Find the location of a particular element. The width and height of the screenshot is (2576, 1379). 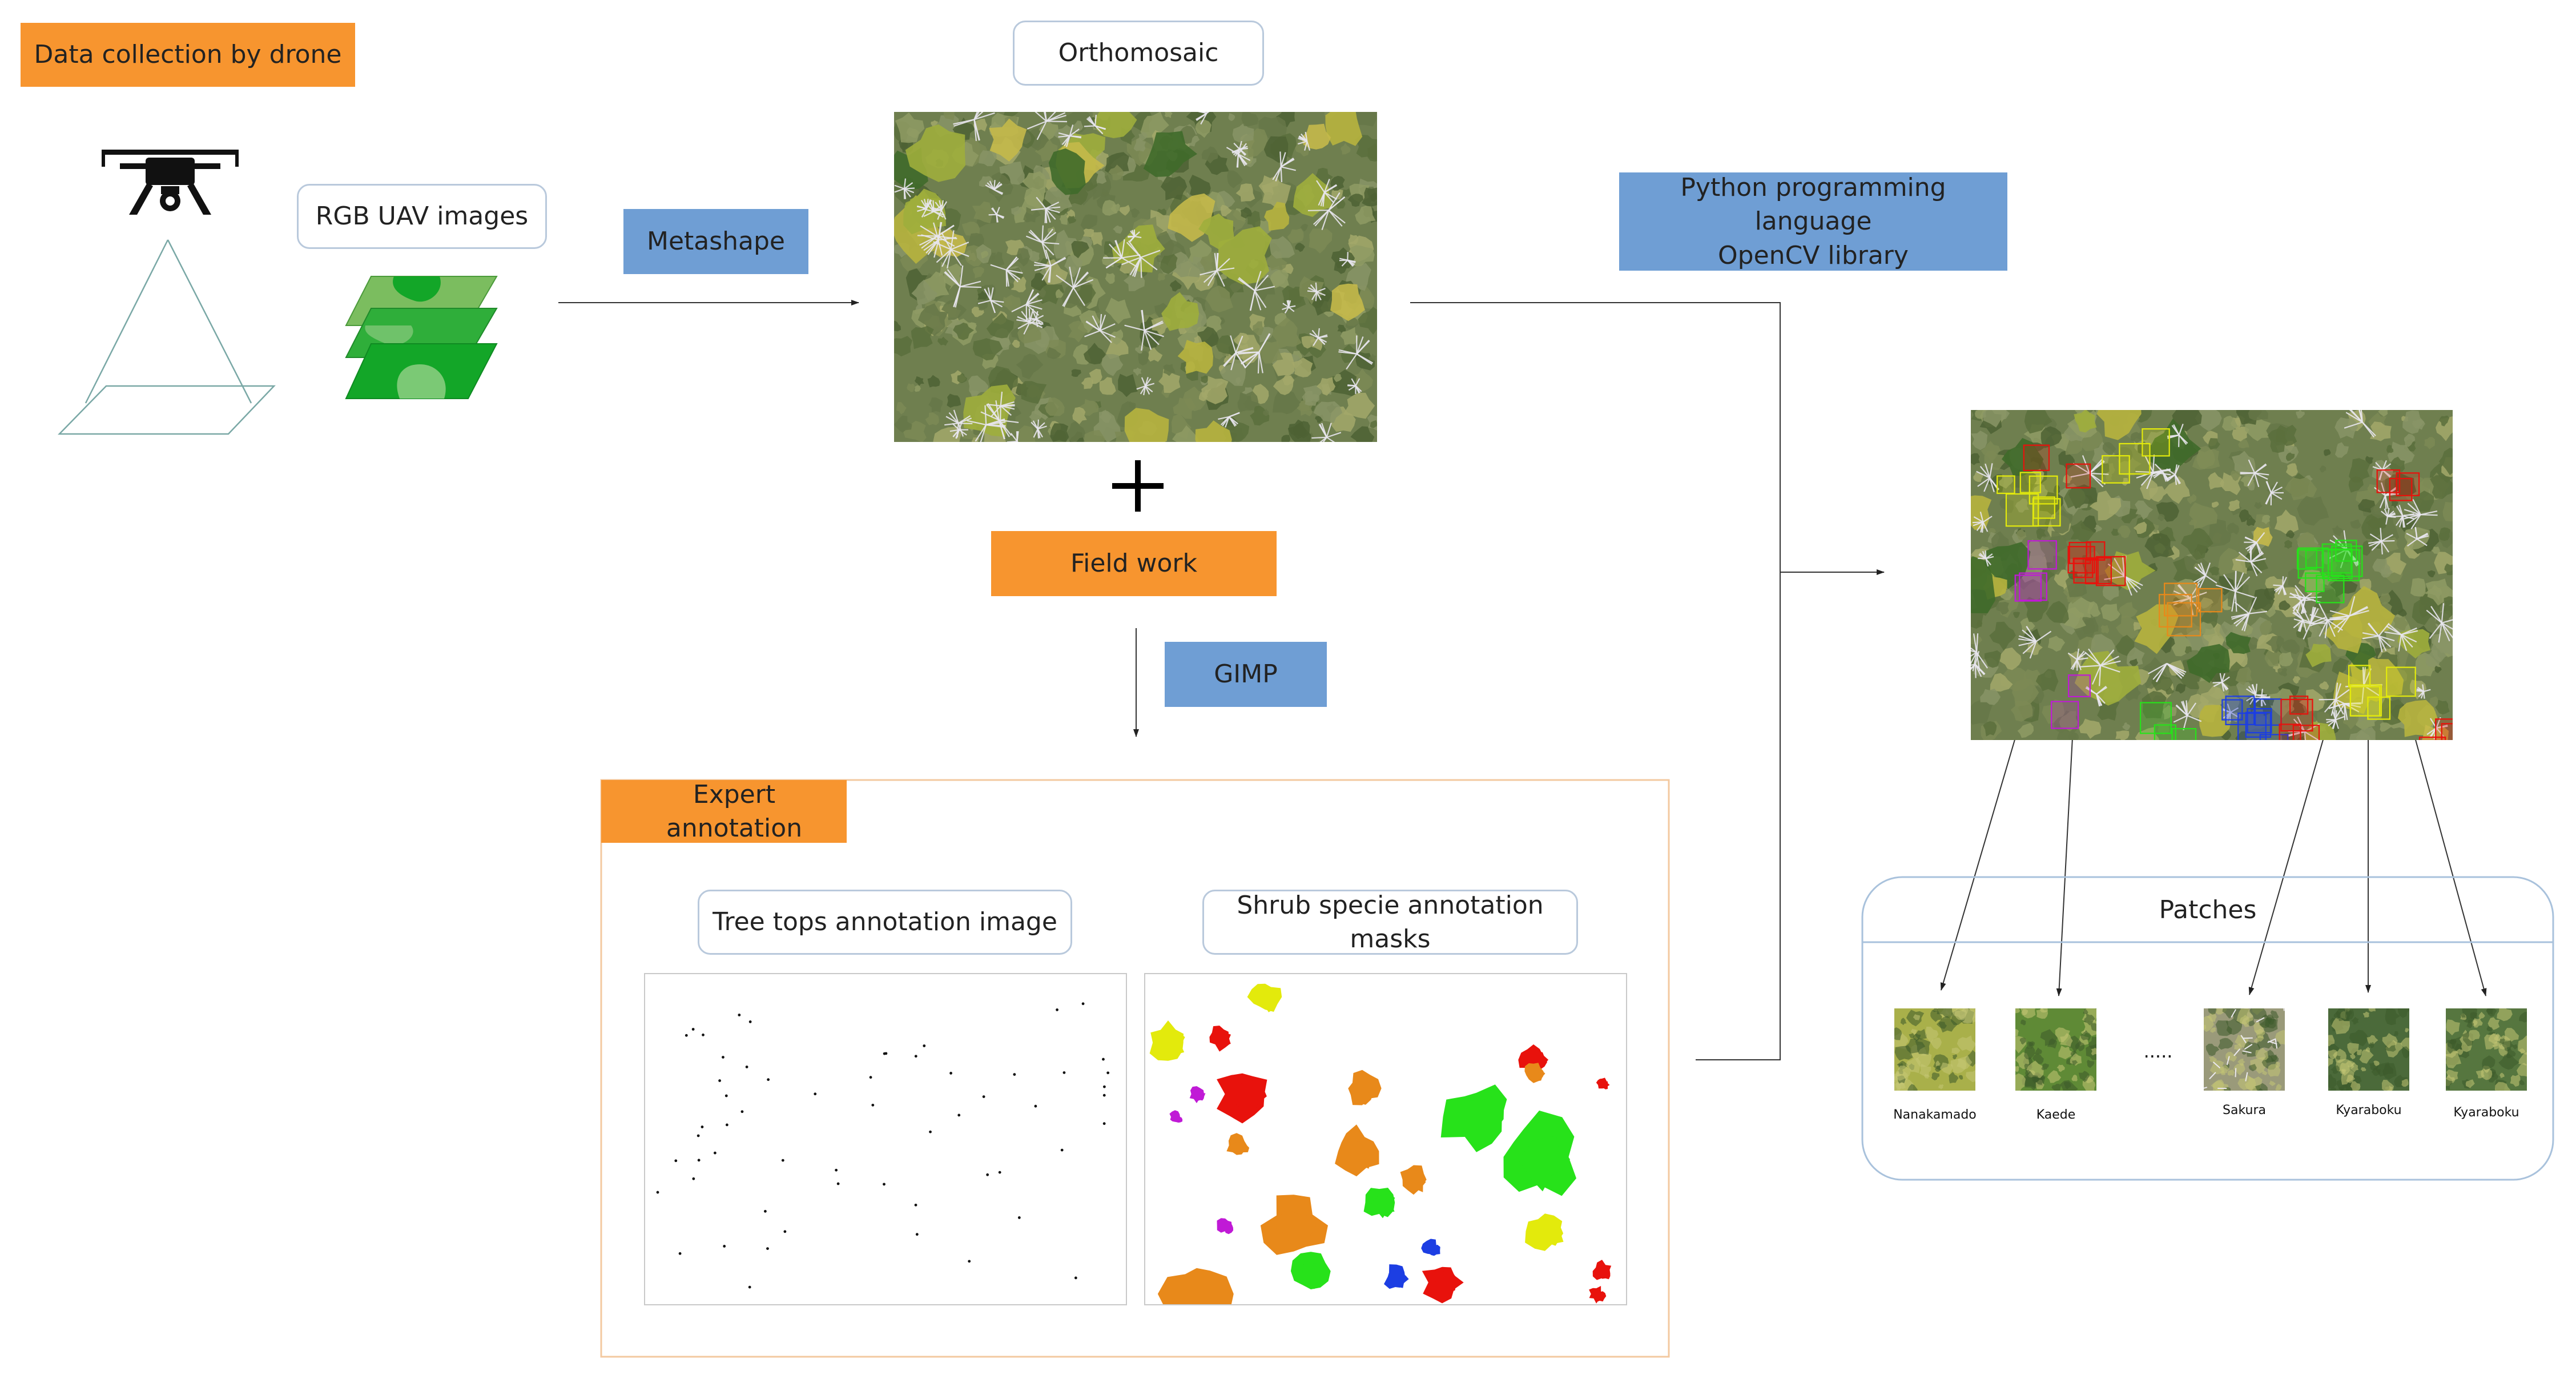

rgb-uav-images-label: RGB UAV images is located at coordinates (422, 216).